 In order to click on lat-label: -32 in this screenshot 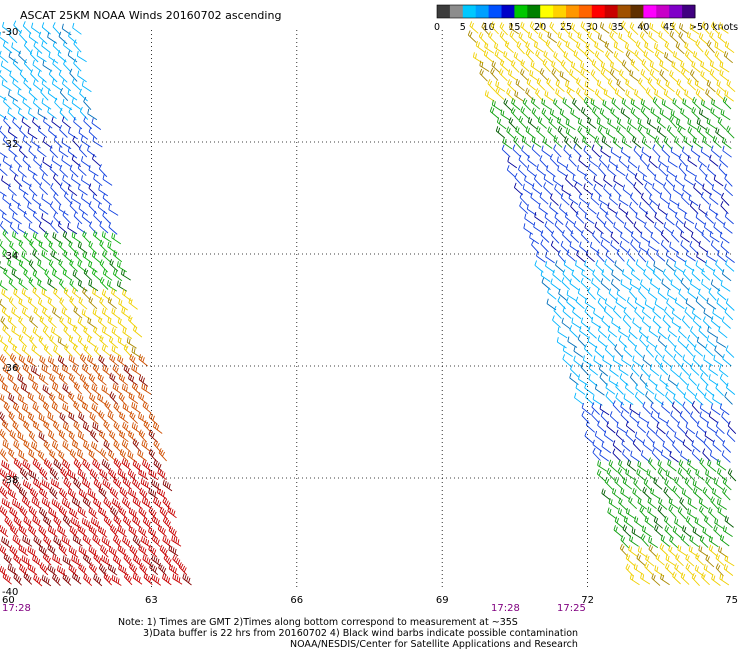, I will do `click(10, 144)`.